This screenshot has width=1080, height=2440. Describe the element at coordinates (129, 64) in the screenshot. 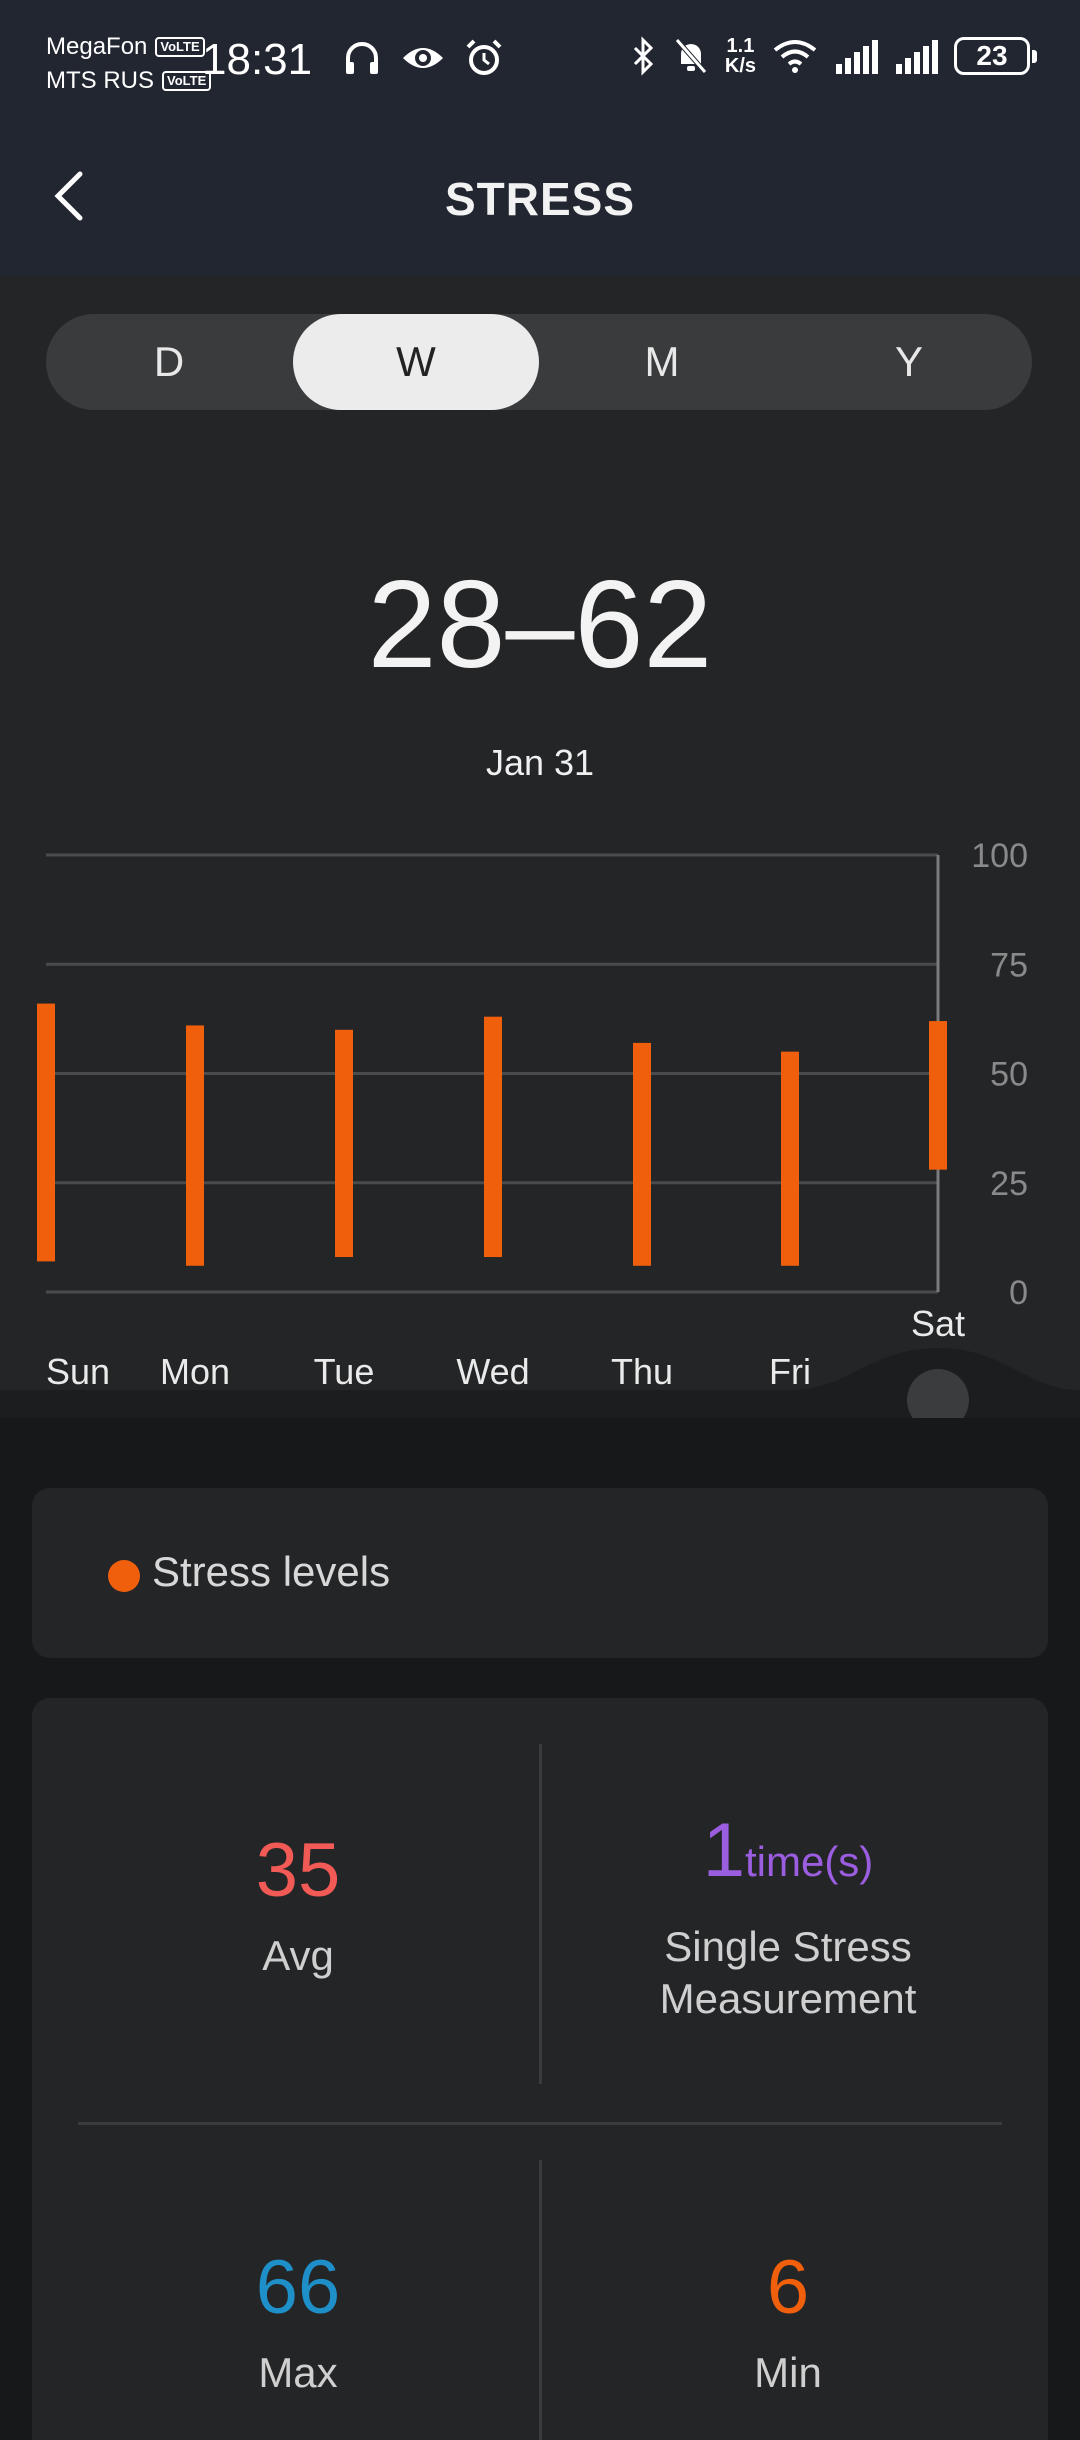

I see `carrier-info: MegaFon VoLTE MTS RUS VoLTE` at that location.